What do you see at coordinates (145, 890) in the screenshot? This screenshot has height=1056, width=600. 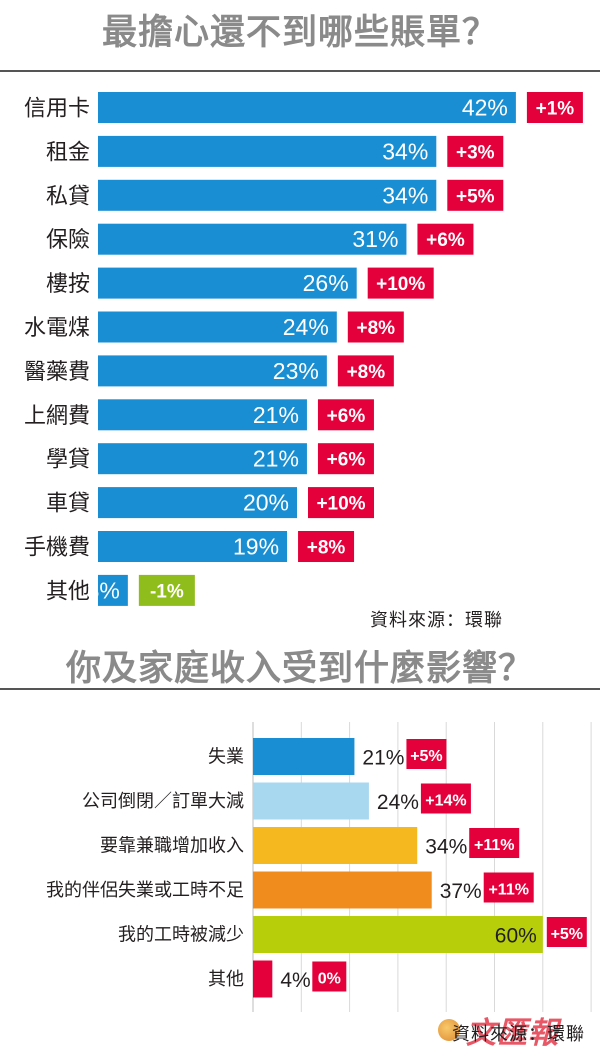 I see `category-label: 我的伴侶失業或工時不足` at bounding box center [145, 890].